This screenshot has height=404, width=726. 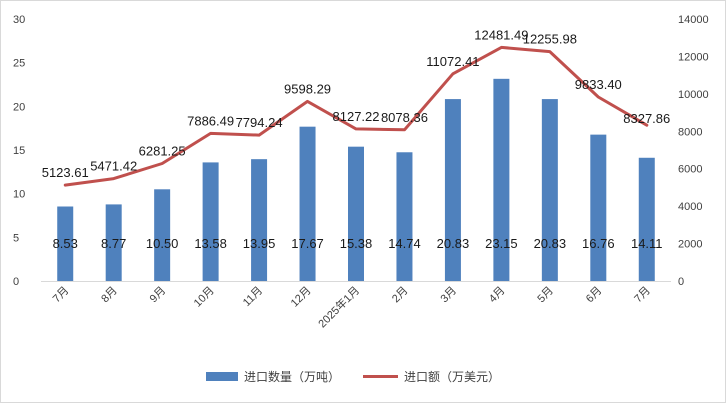 I want to click on x-axis-categories: 7月 8月 9月 10月 11月 12月 2025年1月 2月 3月 4月 5月 6月 7月, so click(x=352, y=306).